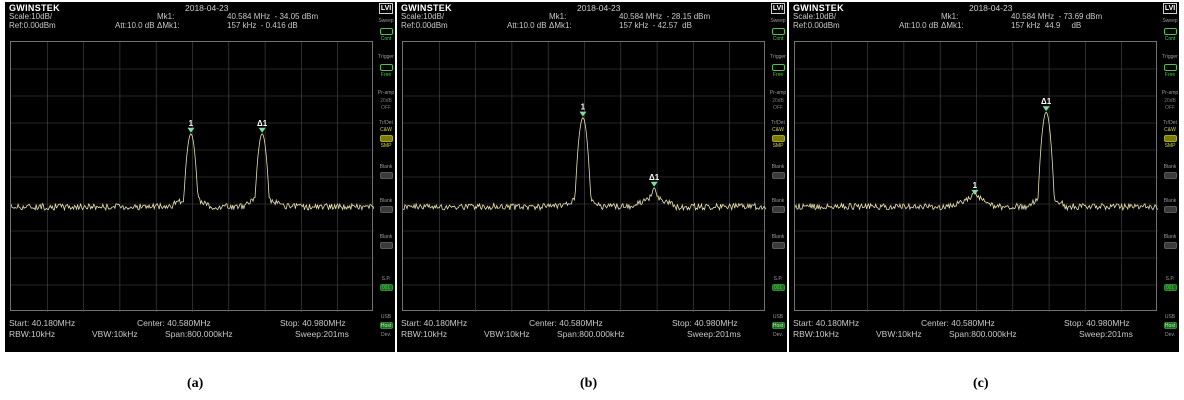 The height and width of the screenshot is (400, 1184). Describe the element at coordinates (262, 25) in the screenshot. I see `delta-marker-value: 157 kHz - 0.416 dB` at that location.